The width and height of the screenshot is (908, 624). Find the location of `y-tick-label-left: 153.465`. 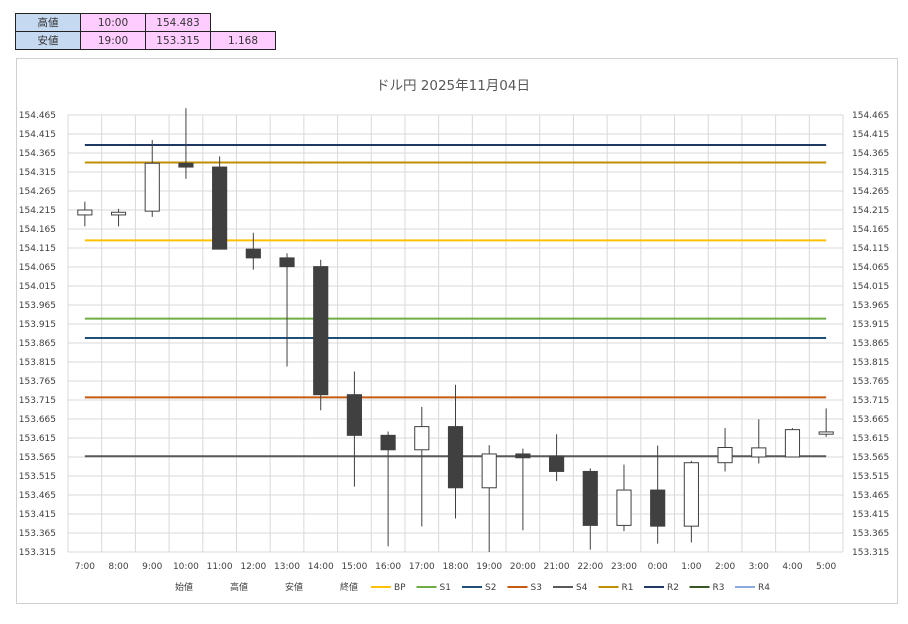

y-tick-label-left: 153.465 is located at coordinates (37, 496).